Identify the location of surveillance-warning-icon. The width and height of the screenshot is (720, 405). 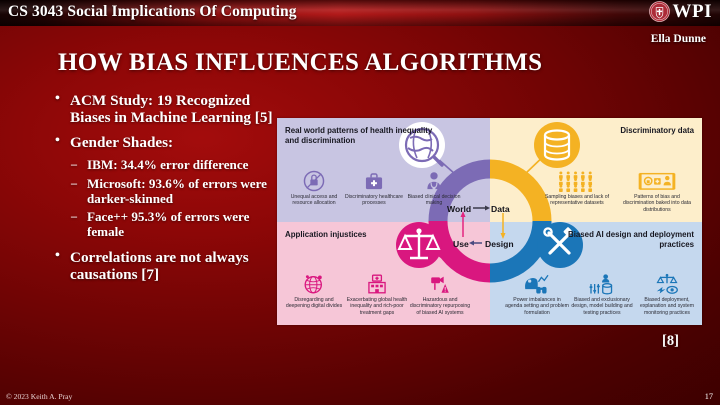
(440, 284).